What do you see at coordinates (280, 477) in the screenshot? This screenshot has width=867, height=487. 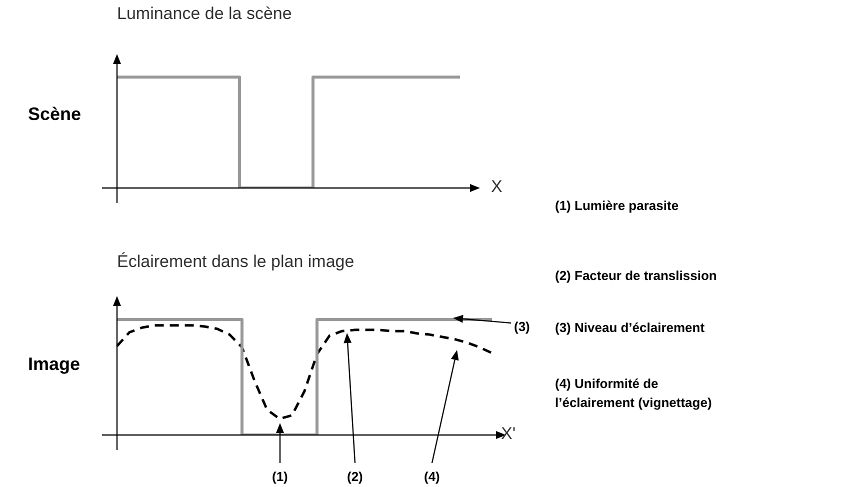 I see `text: (1)` at bounding box center [280, 477].